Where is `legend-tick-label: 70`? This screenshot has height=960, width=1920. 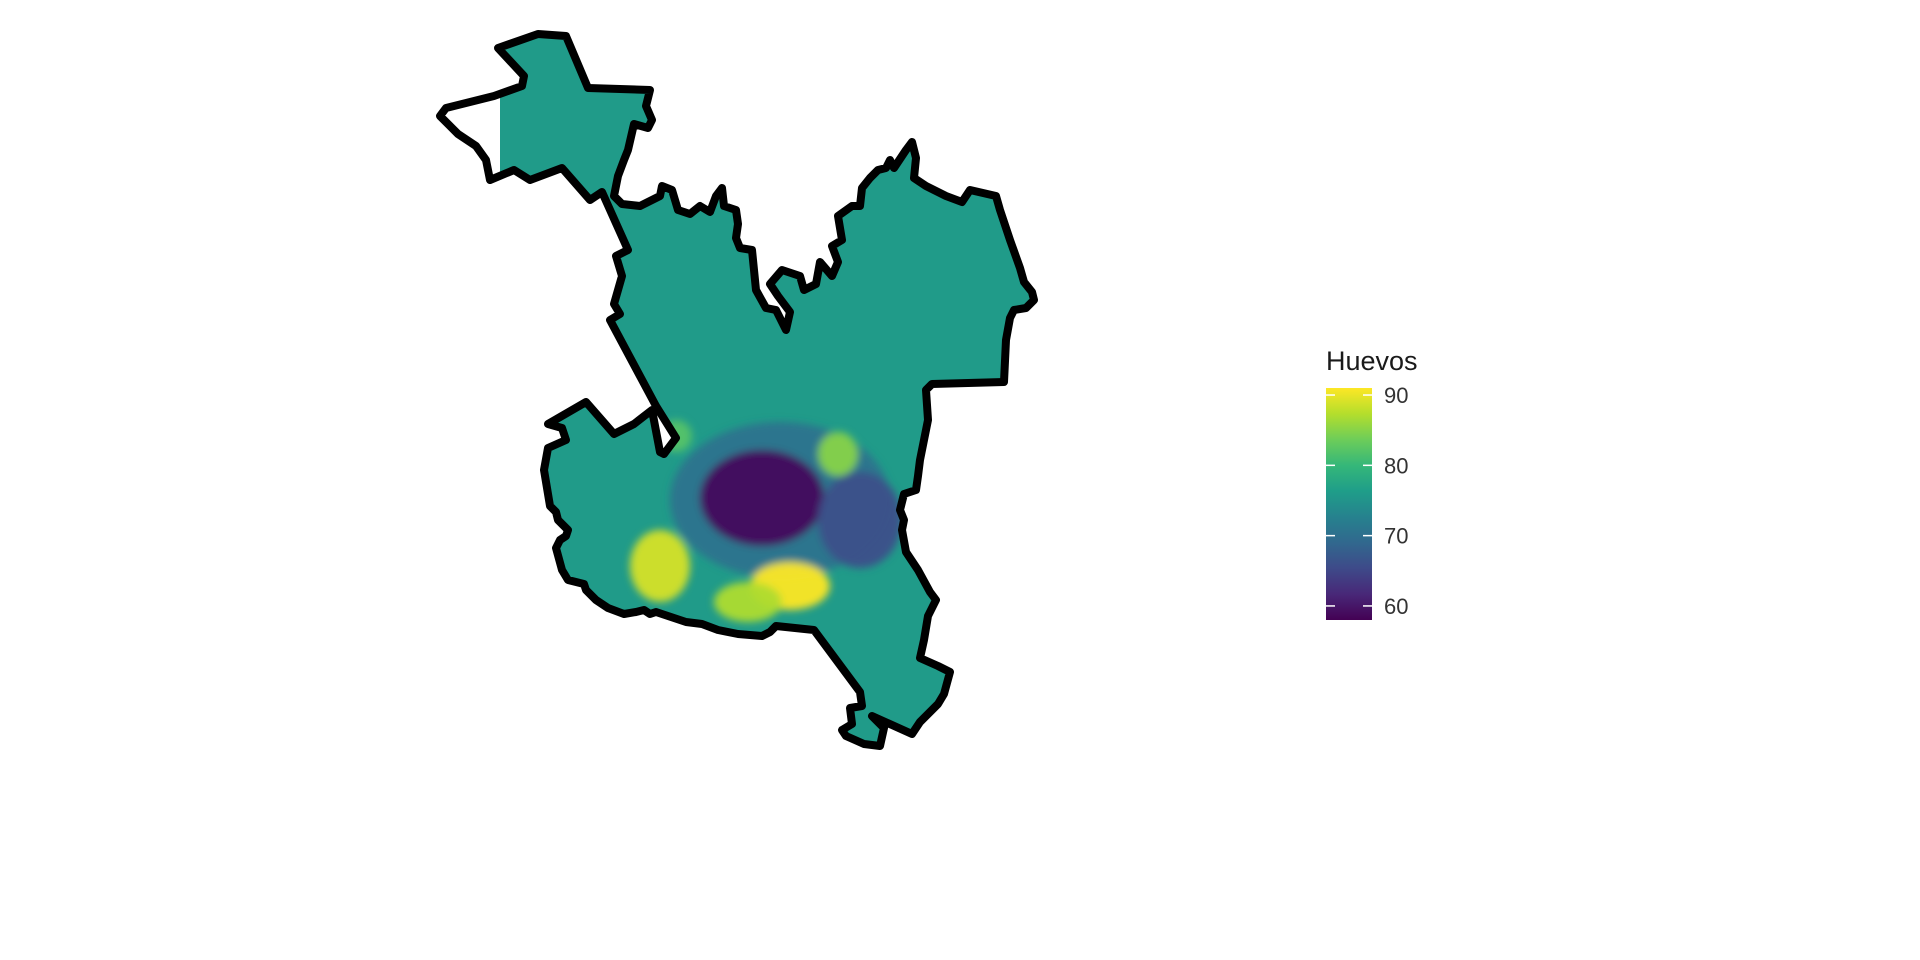
legend-tick-label: 70 is located at coordinates (1396, 536).